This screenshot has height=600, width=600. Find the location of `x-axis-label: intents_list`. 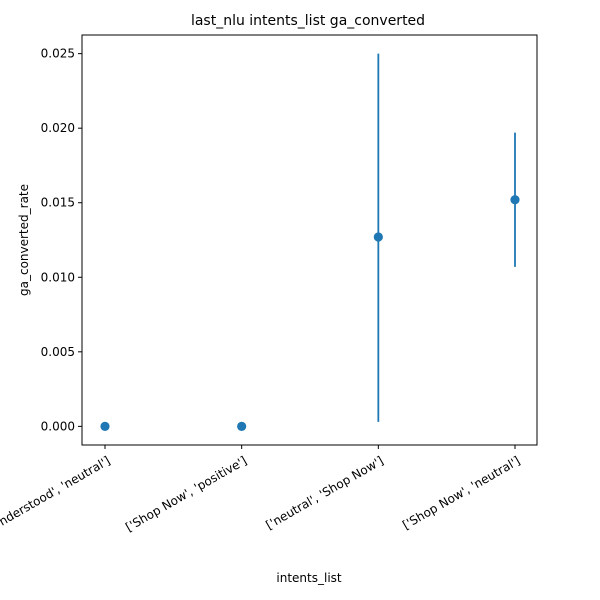

x-axis-label: intents_list is located at coordinates (309, 578).